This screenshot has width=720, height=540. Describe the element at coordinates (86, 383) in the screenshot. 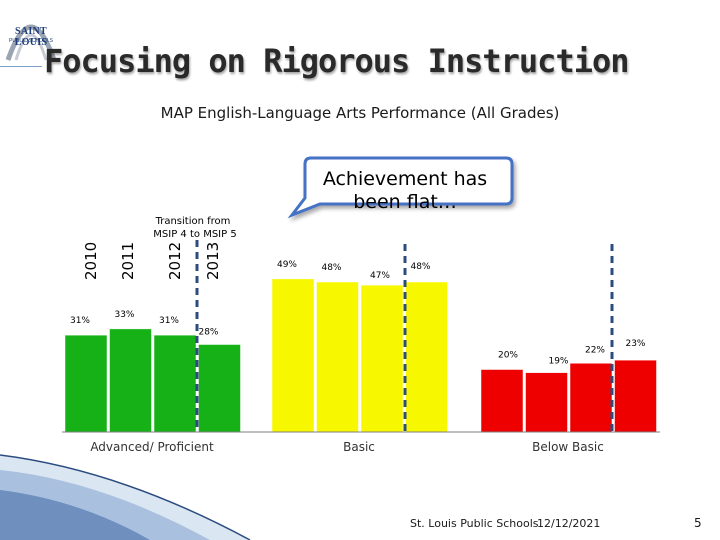

I see `bar-advanced-2010` at that location.